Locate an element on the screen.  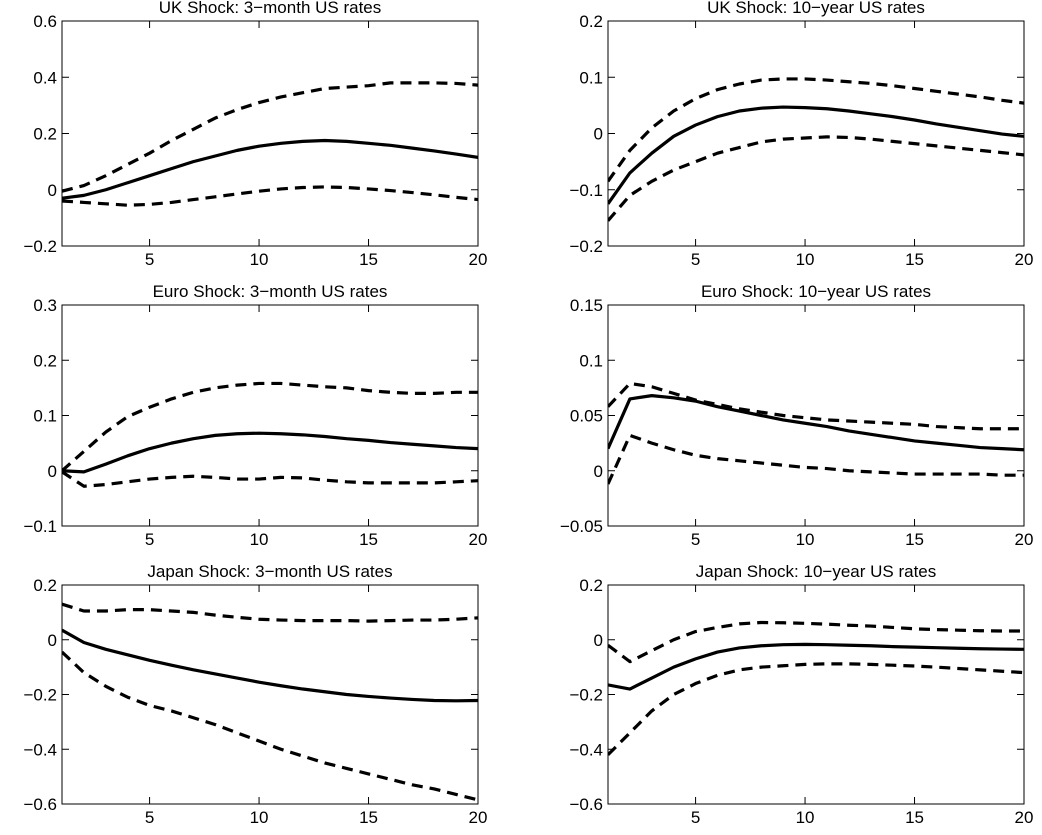
y-tick-label: 0.4 is located at coordinates (45, 77).